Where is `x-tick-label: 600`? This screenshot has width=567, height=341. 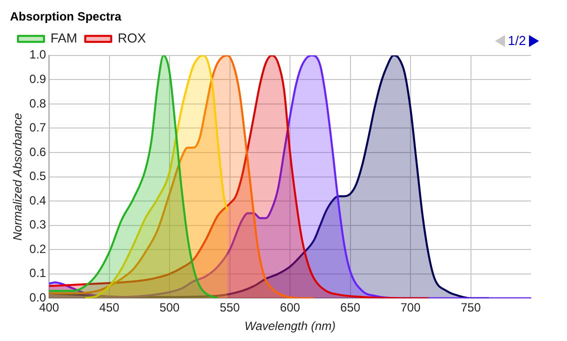 x-tick-label: 600 is located at coordinates (290, 307).